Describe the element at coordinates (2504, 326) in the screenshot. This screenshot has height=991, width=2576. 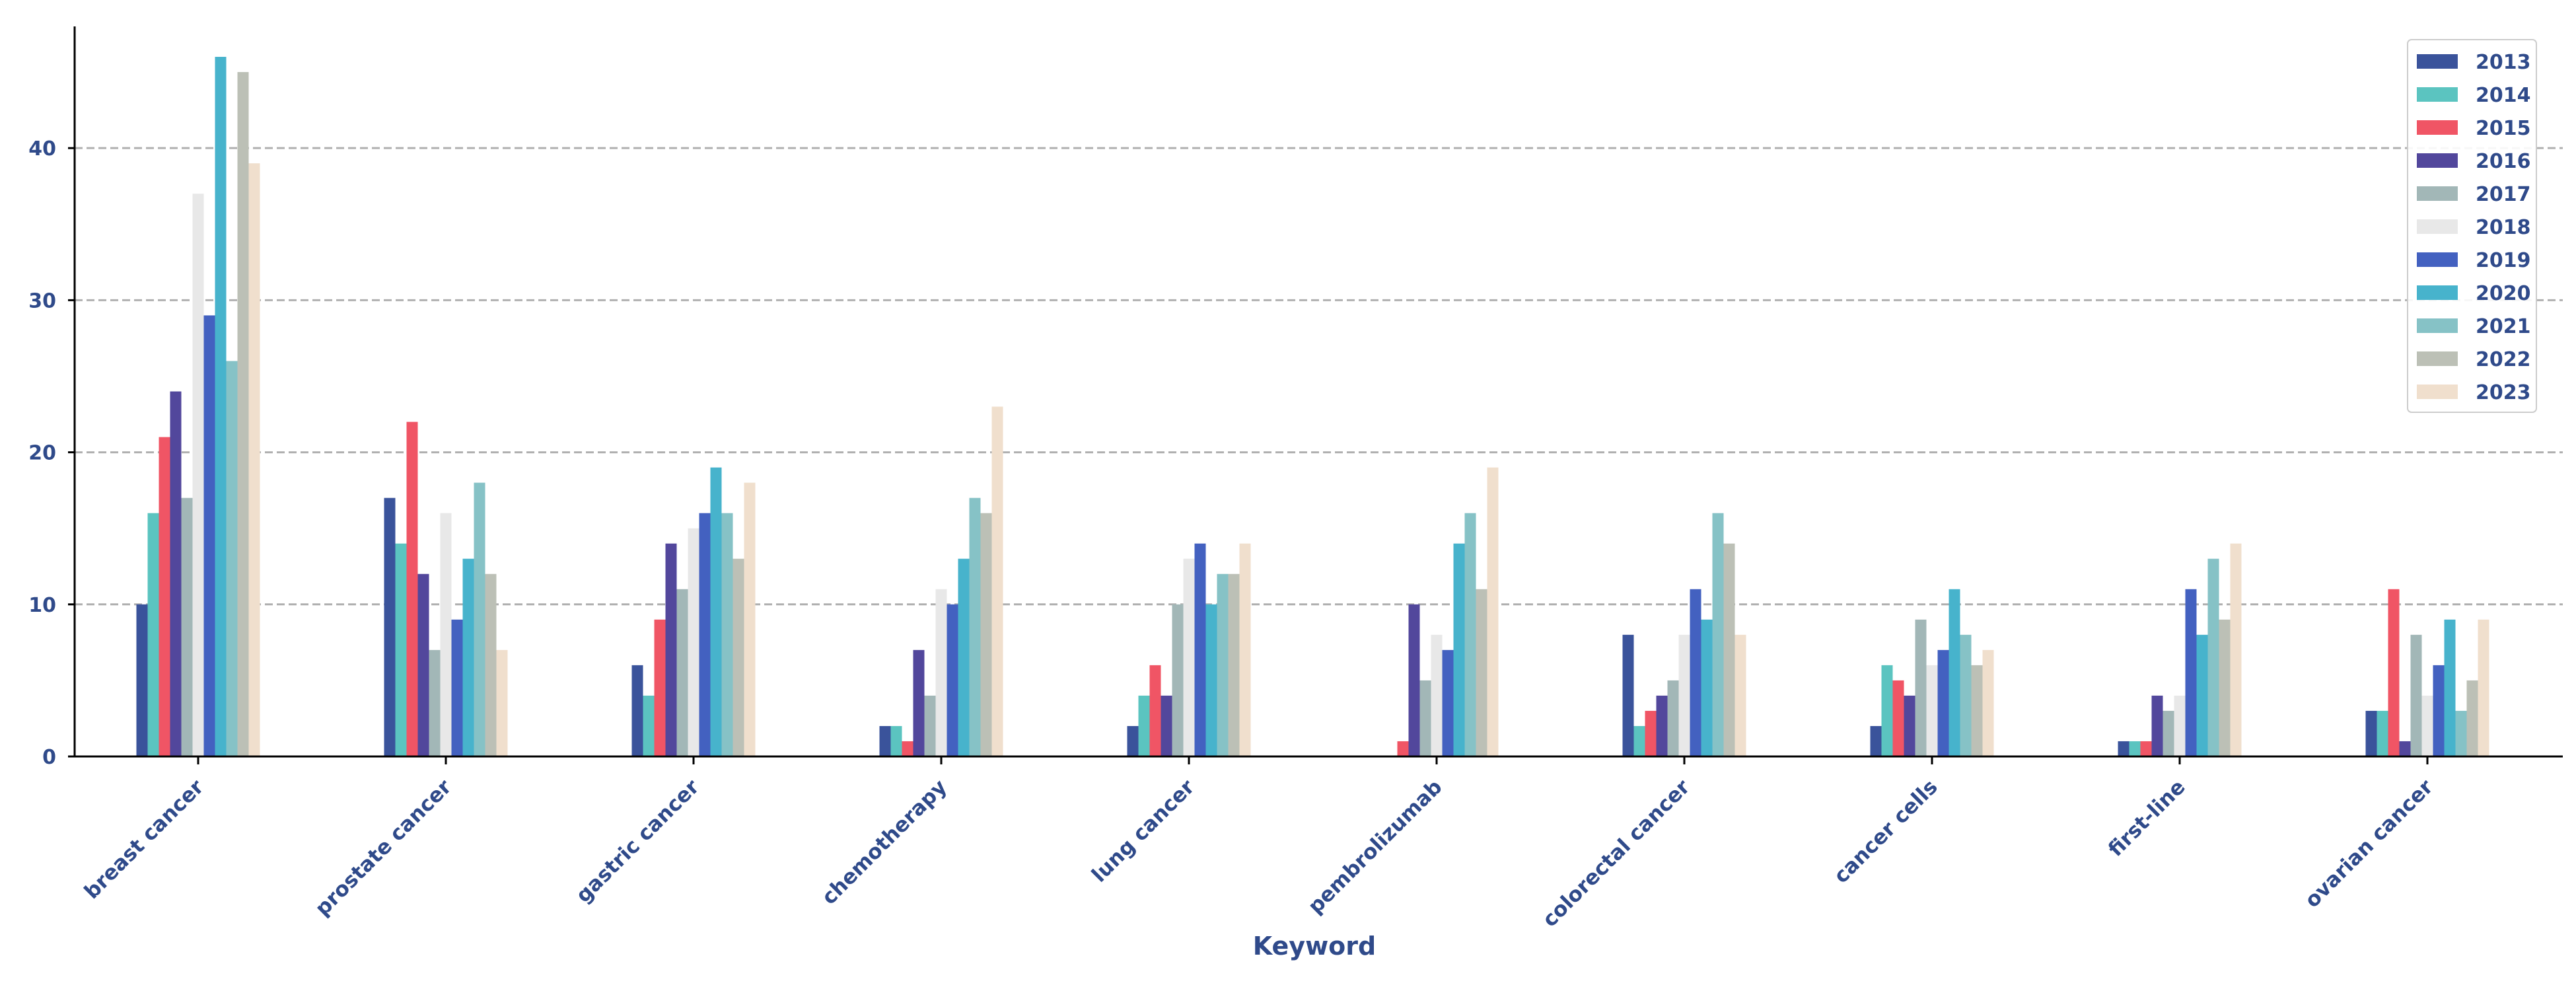
I see `legend-label: 2021` at that location.